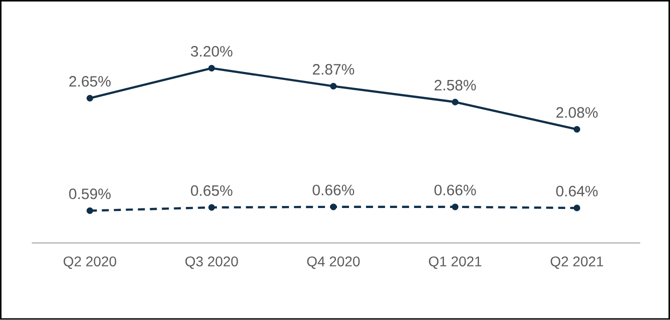 The width and height of the screenshot is (670, 320). What do you see at coordinates (90, 263) in the screenshot?
I see `x-tick-label: Q2 2020` at bounding box center [90, 263].